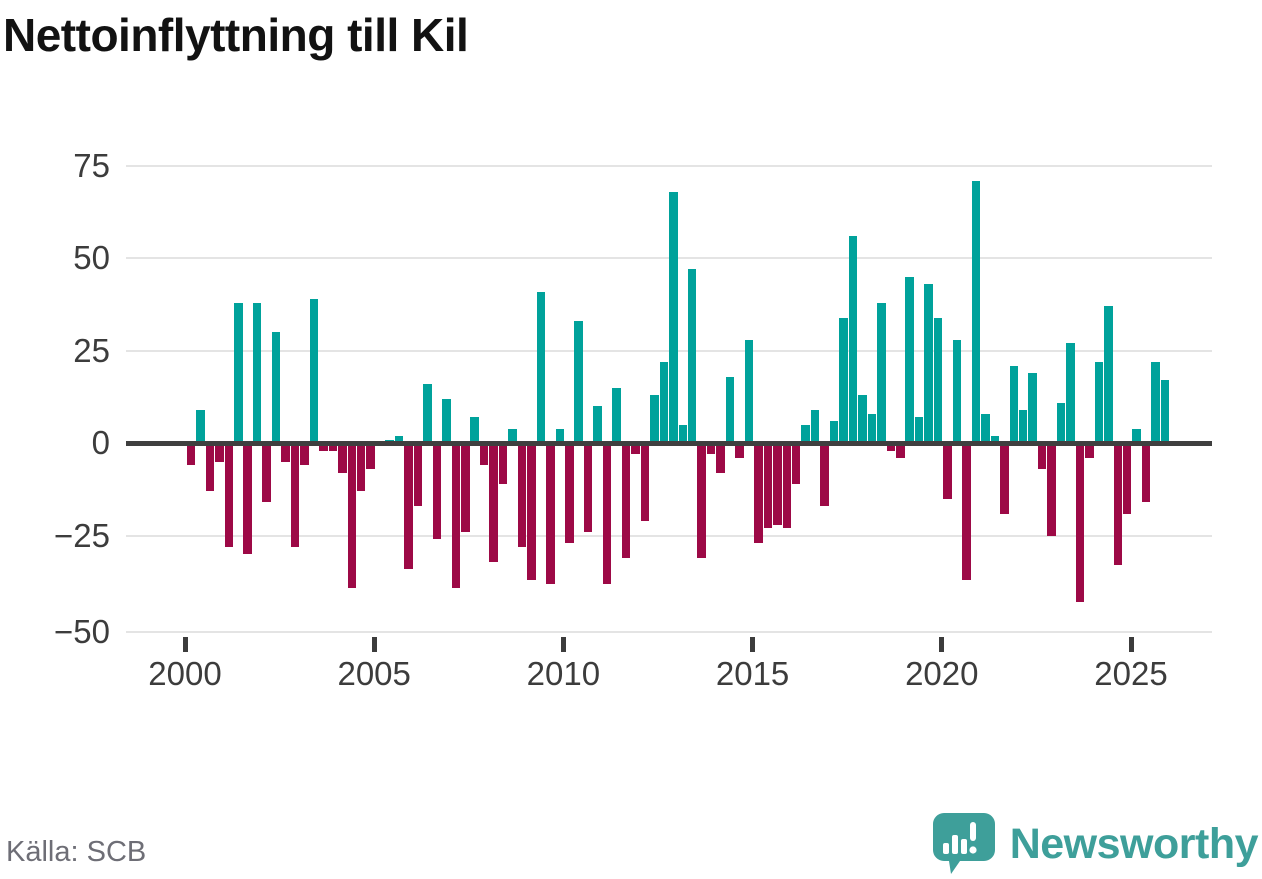 This screenshot has width=1262, height=879. I want to click on x-axis-label-2025: 2025, so click(1131, 673).